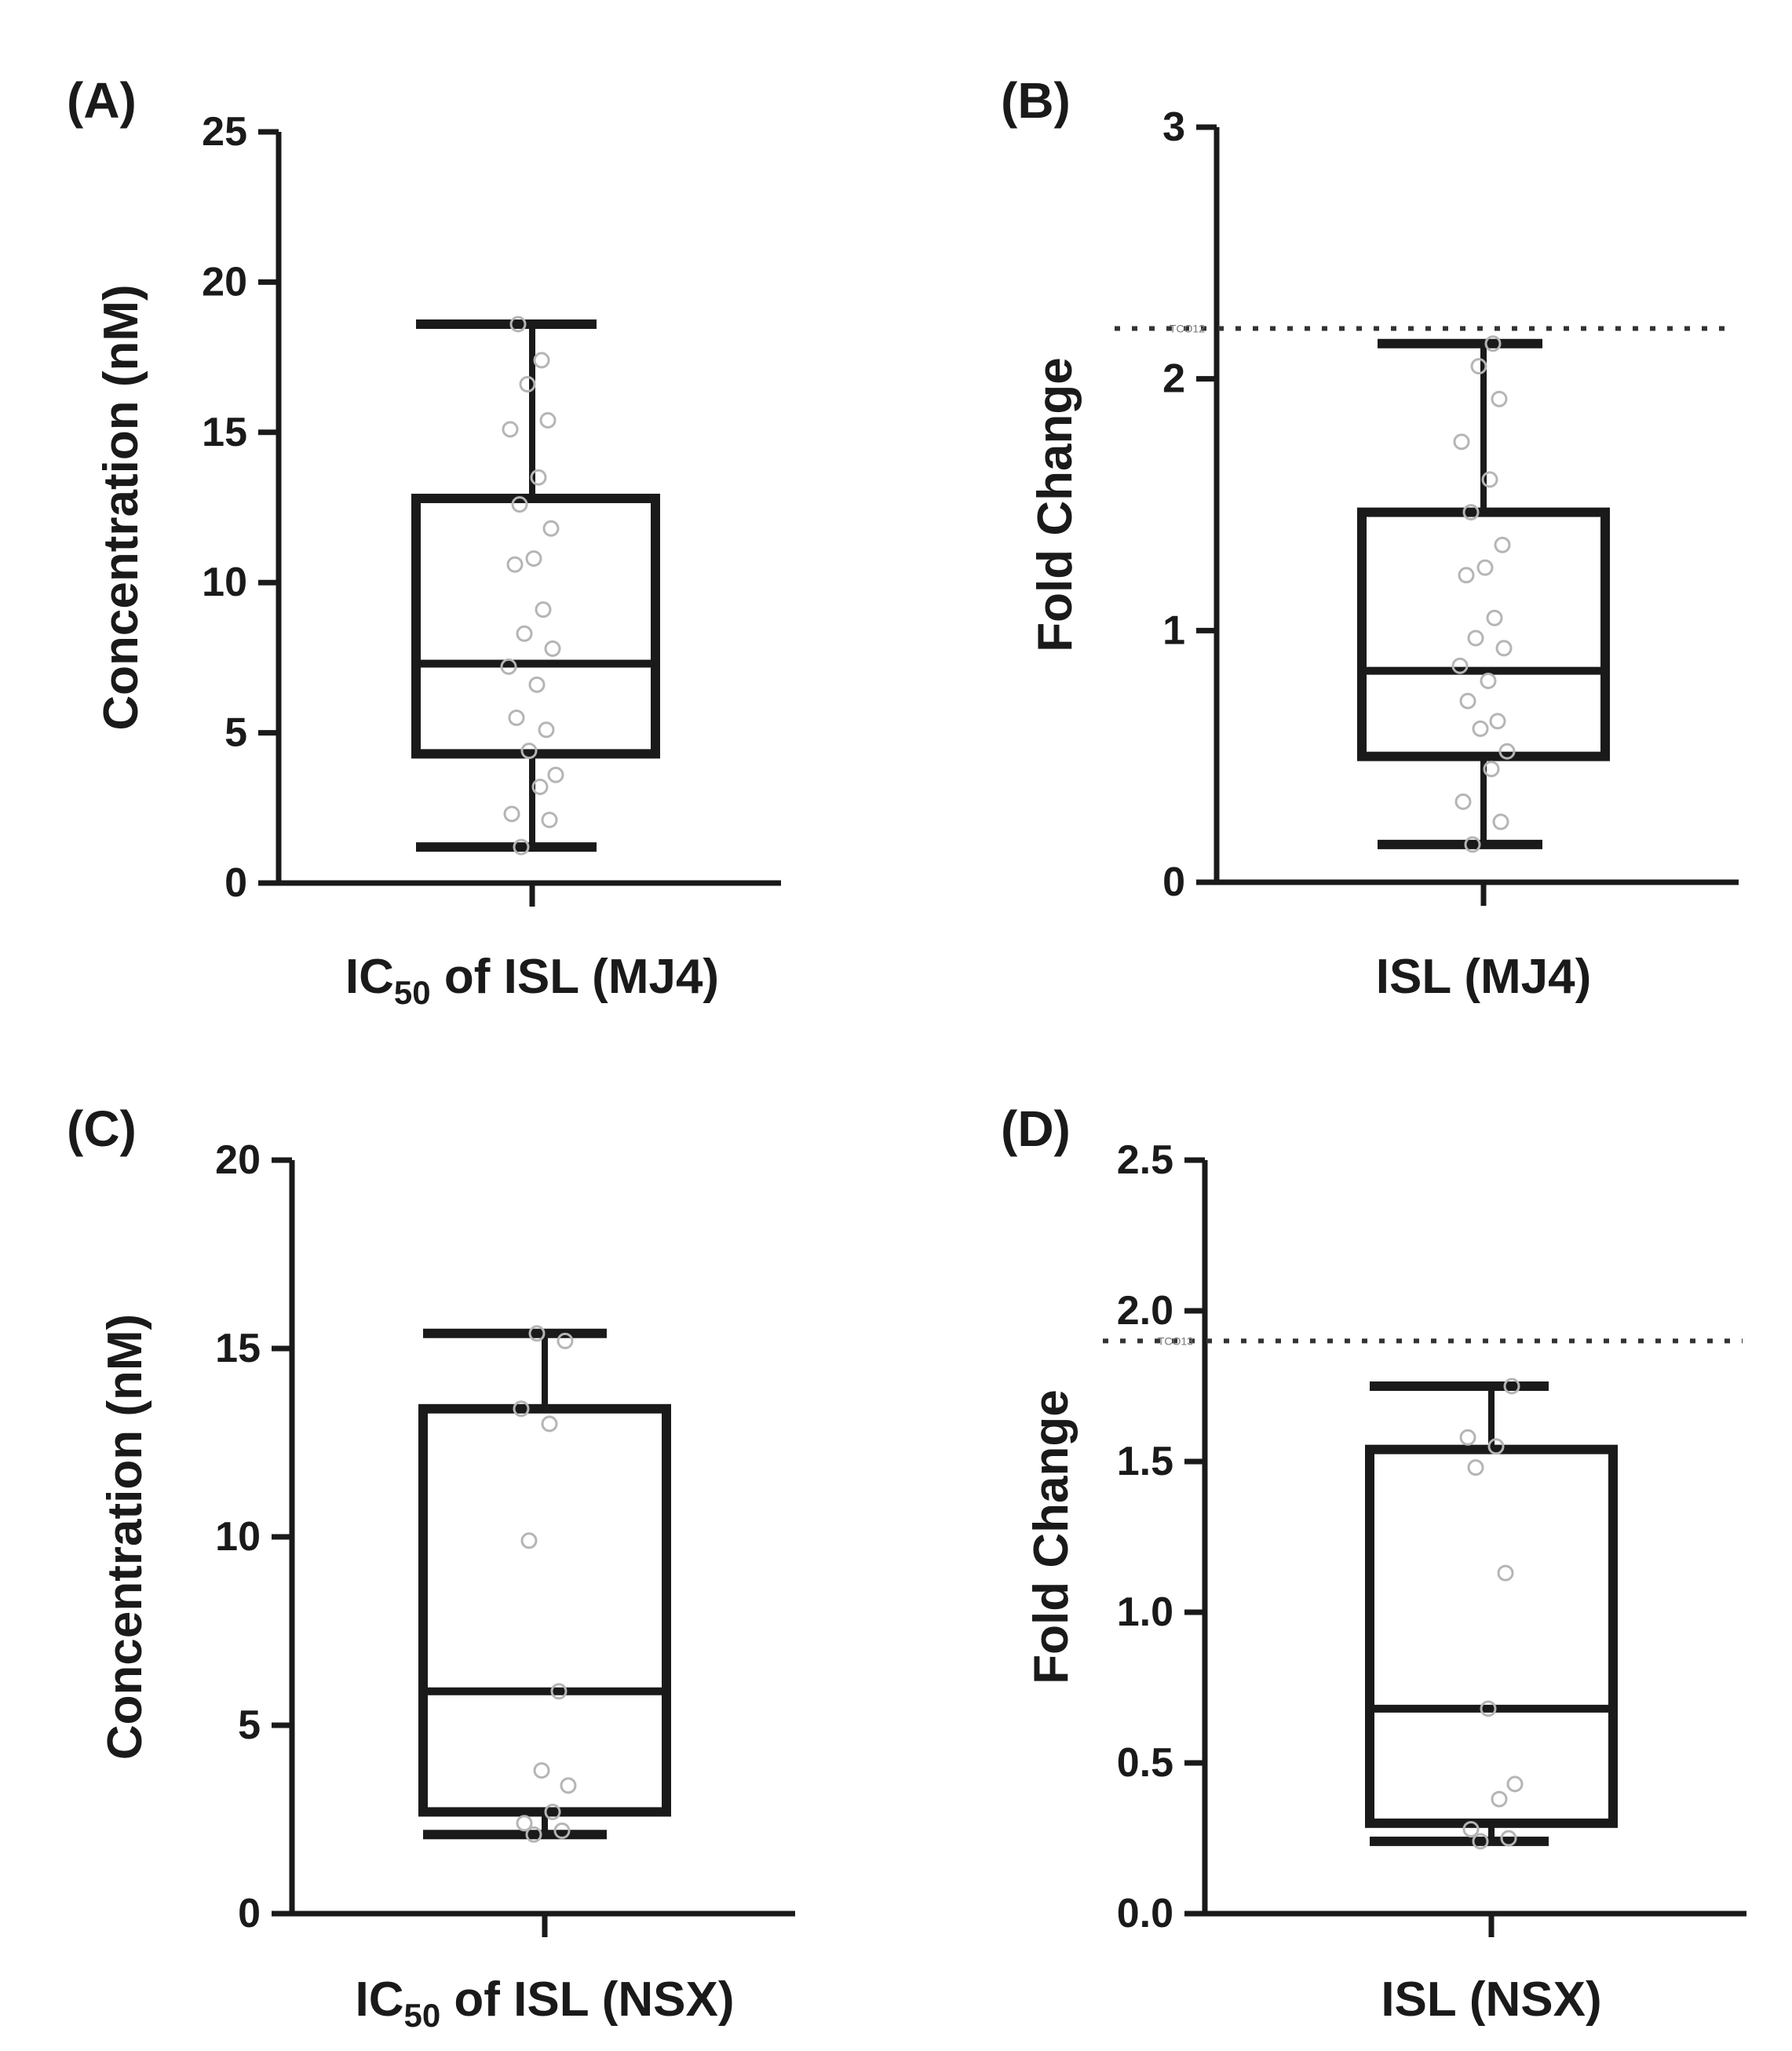 This screenshot has width=1792, height=2051. I want to click on y-tick-label: 10, so click(225, 582).